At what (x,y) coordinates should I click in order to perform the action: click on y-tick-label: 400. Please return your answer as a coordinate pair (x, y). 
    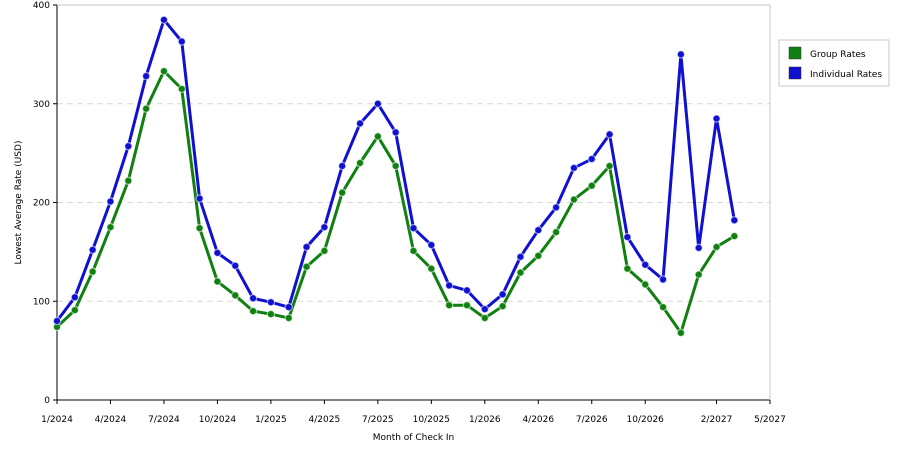
    Looking at the image, I should click on (41, 6).